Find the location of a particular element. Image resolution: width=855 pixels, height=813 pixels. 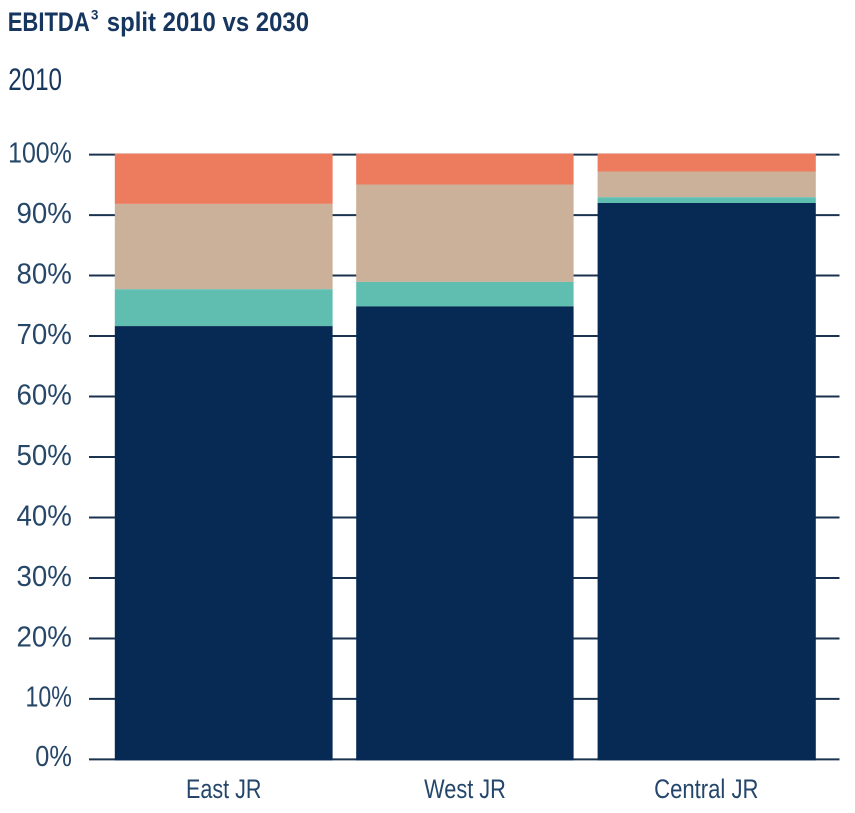

svg-text: 50% is located at coordinates (44, 456).